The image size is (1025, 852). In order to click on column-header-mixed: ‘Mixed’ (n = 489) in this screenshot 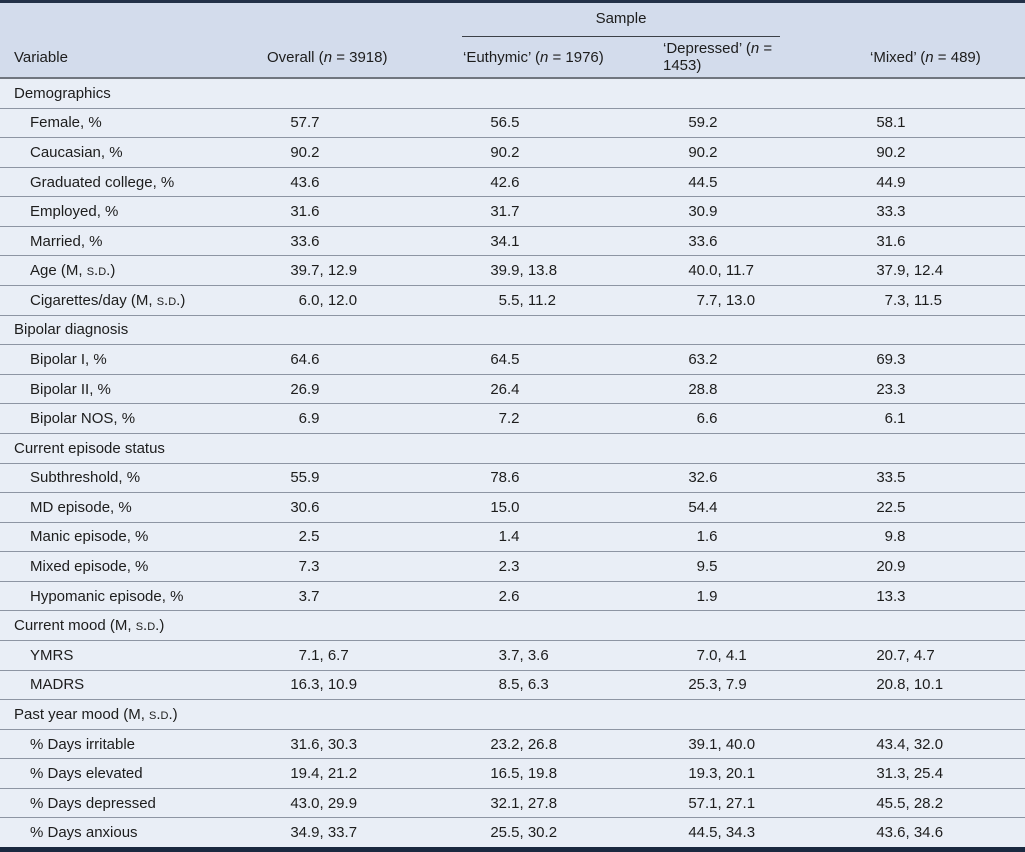, I will do `click(925, 57)`.